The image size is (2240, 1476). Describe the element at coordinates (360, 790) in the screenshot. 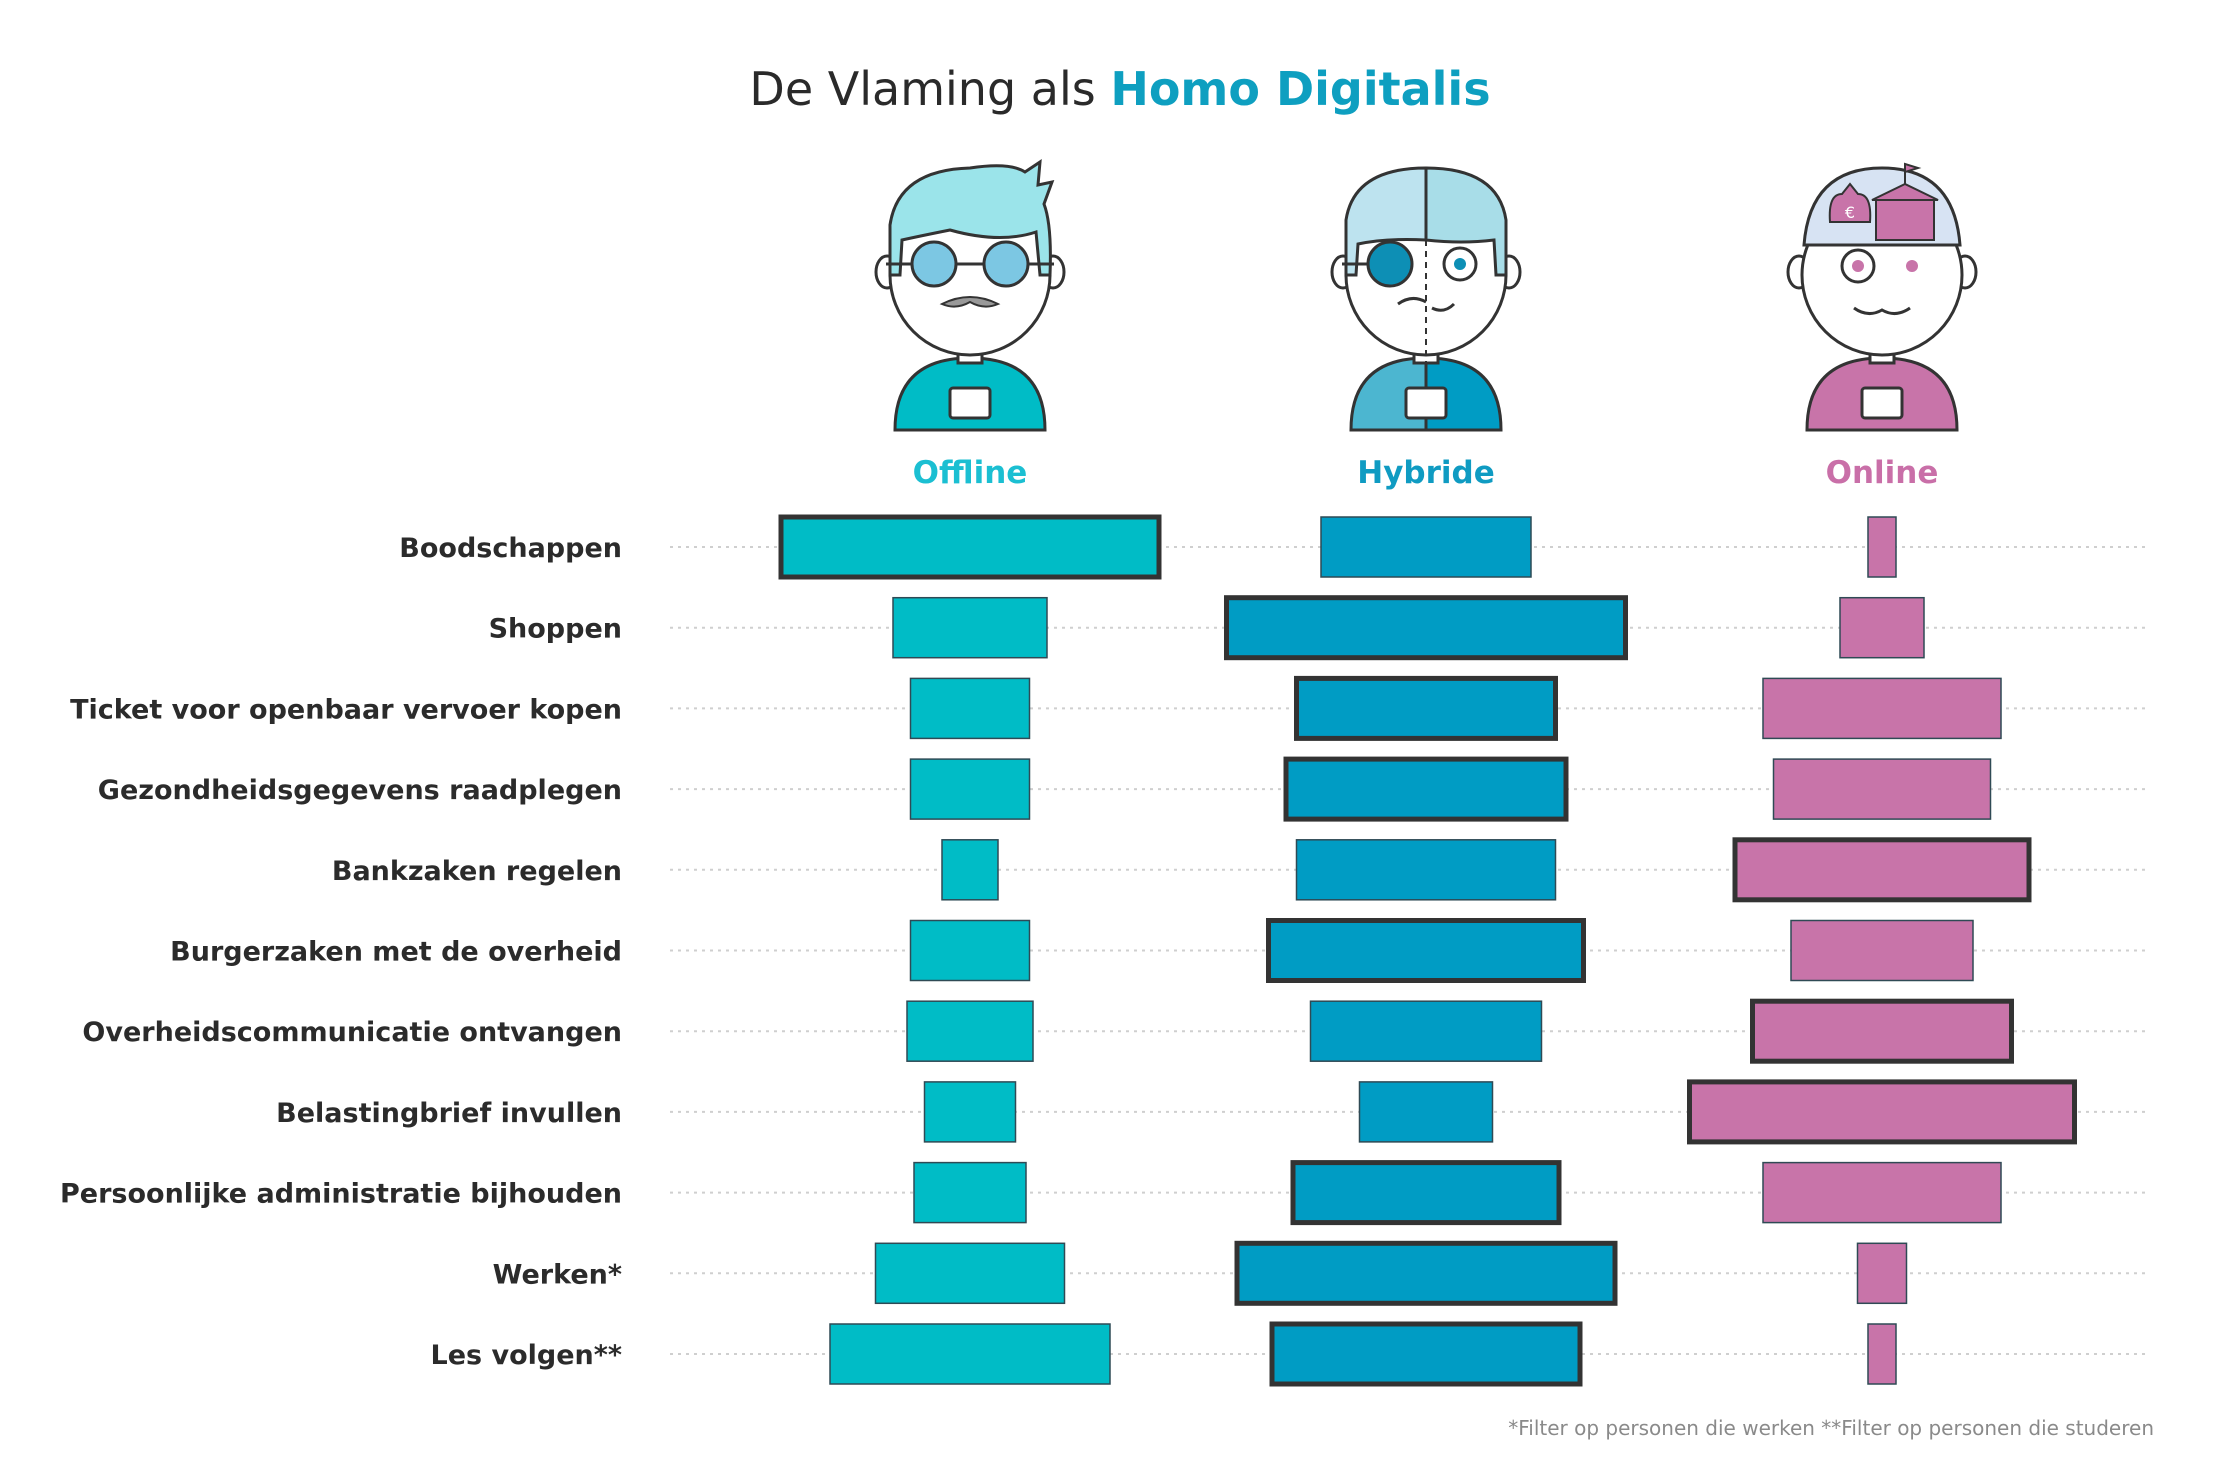

I see `category-label: Gezondheidsgegevens raadplegen` at that location.